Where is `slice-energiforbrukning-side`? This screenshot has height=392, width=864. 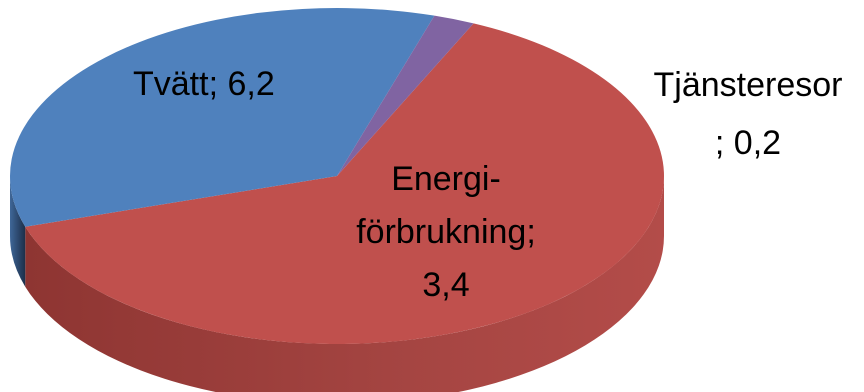
slice-energiforbrukning-side is located at coordinates (18, 231).